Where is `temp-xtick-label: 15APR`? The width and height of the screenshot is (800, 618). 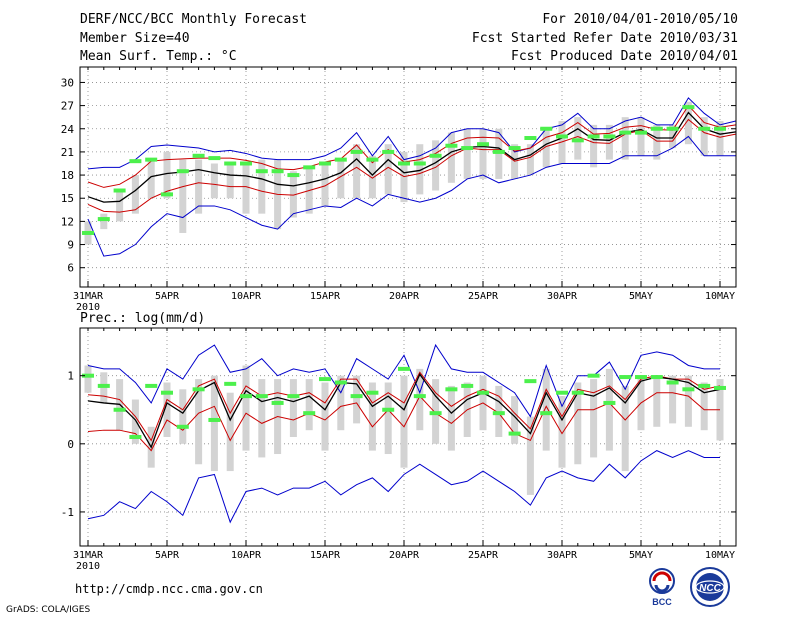
temp-xtick-label: 15APR is located at coordinates (325, 296).